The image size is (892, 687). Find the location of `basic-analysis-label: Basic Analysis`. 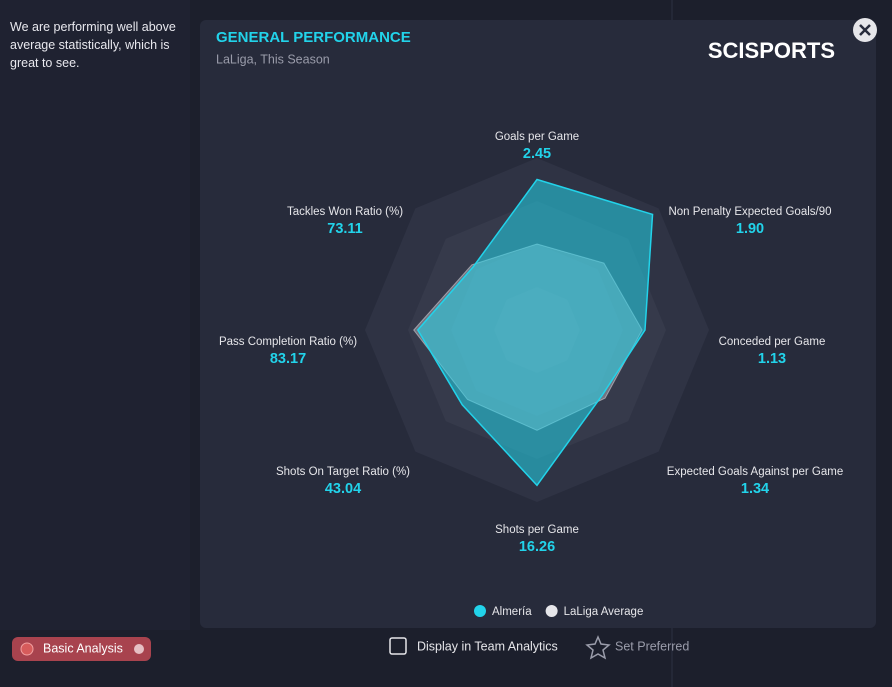

basic-analysis-label: Basic Analysis is located at coordinates (83, 648).